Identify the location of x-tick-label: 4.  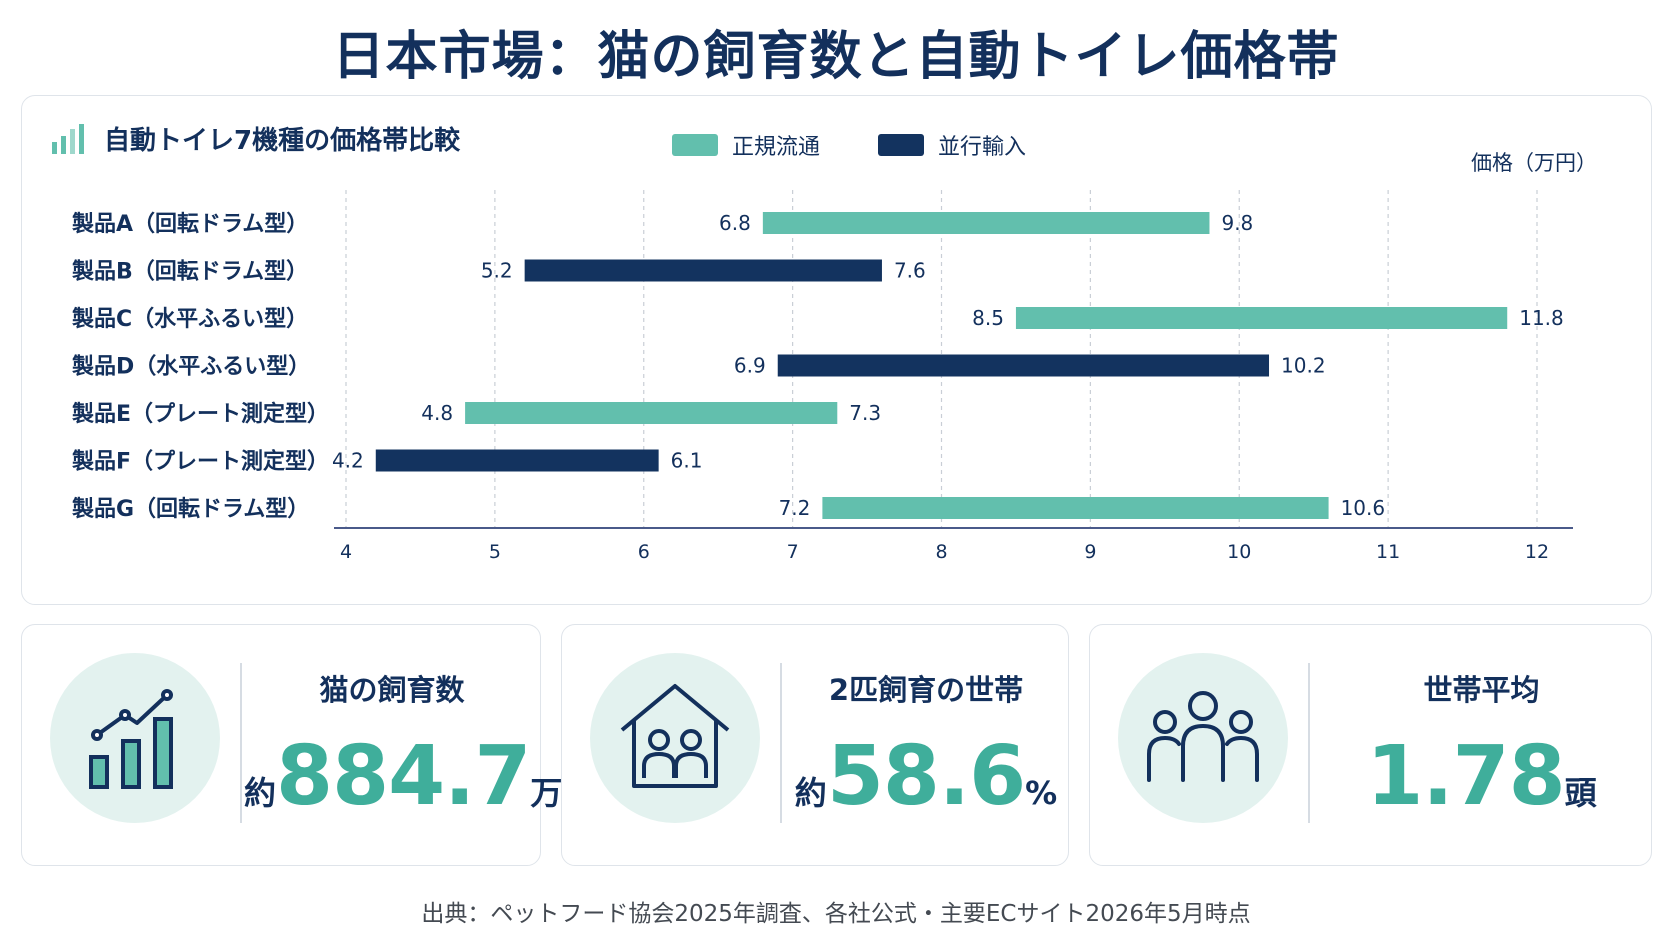
(346, 552).